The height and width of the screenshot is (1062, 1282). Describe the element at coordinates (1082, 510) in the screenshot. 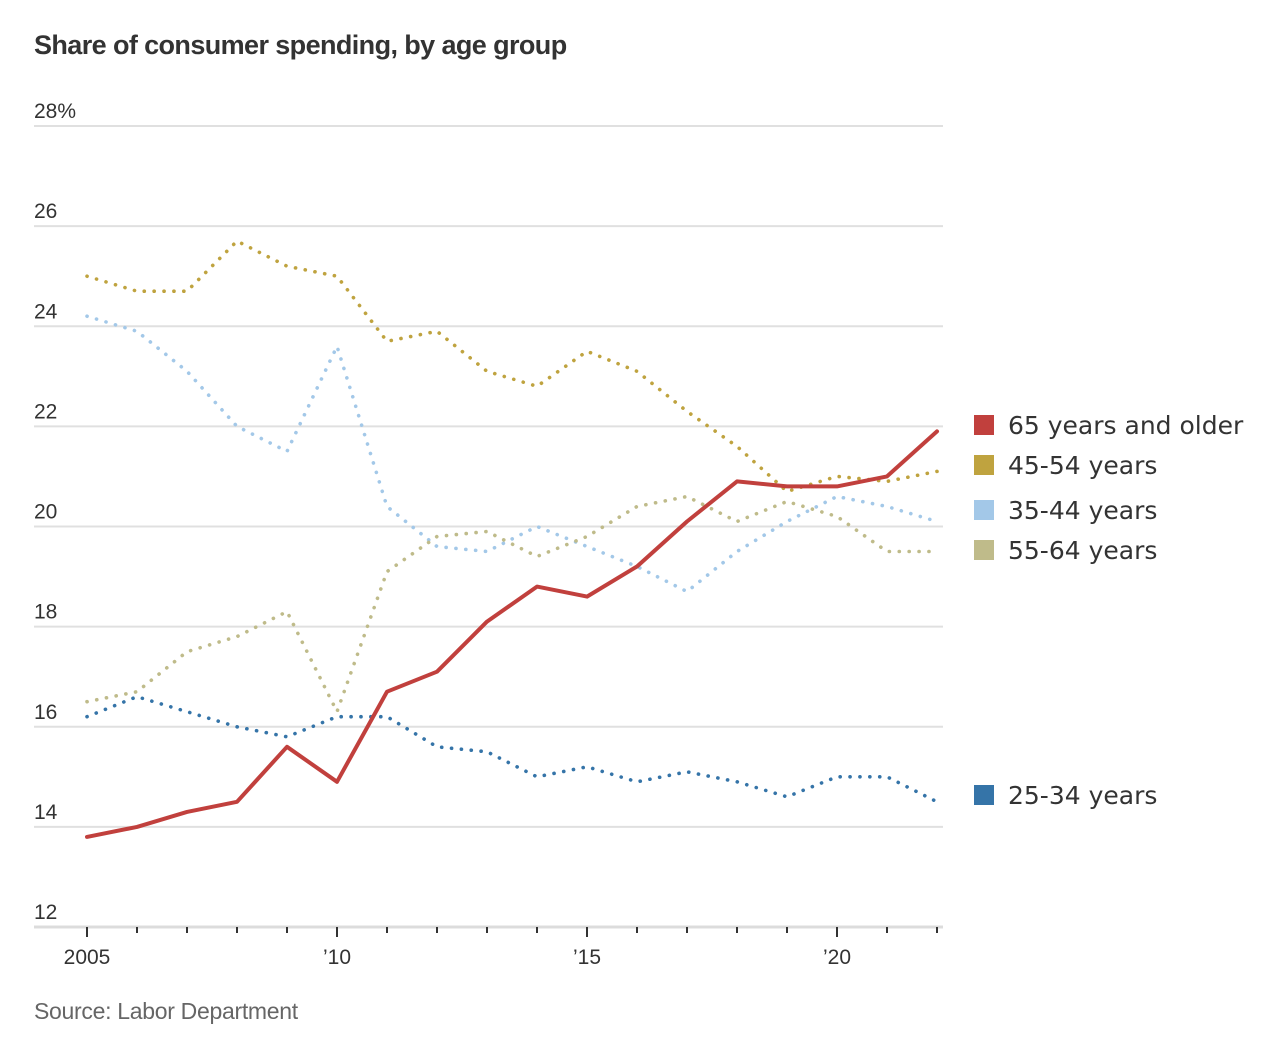

I see `legend-label: 35-44 years` at that location.